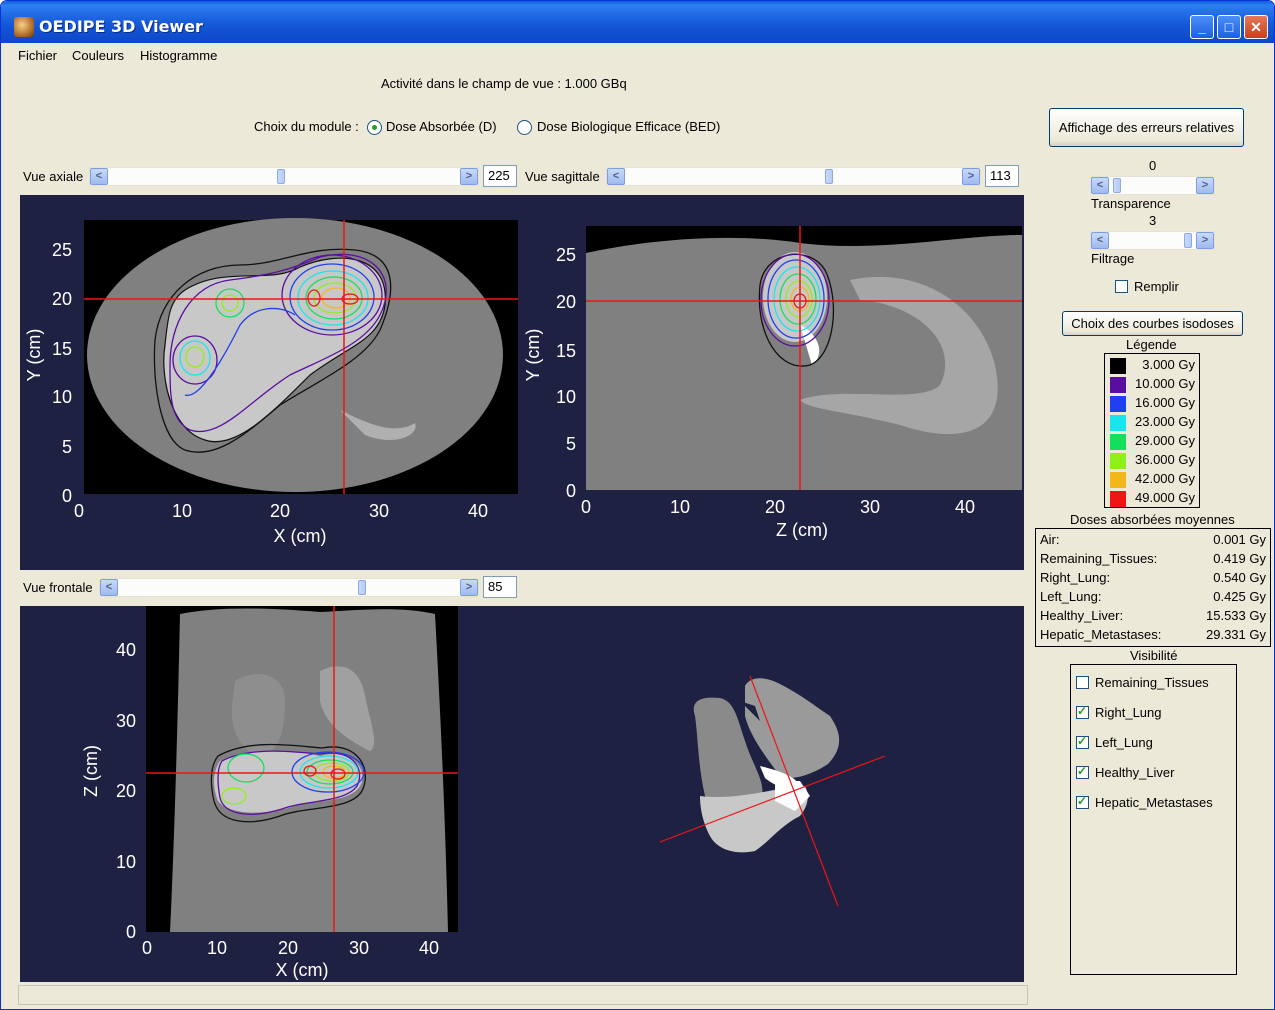 The height and width of the screenshot is (1010, 1275). I want to click on visibility-label: Hepatic_Metastases, so click(1154, 802).